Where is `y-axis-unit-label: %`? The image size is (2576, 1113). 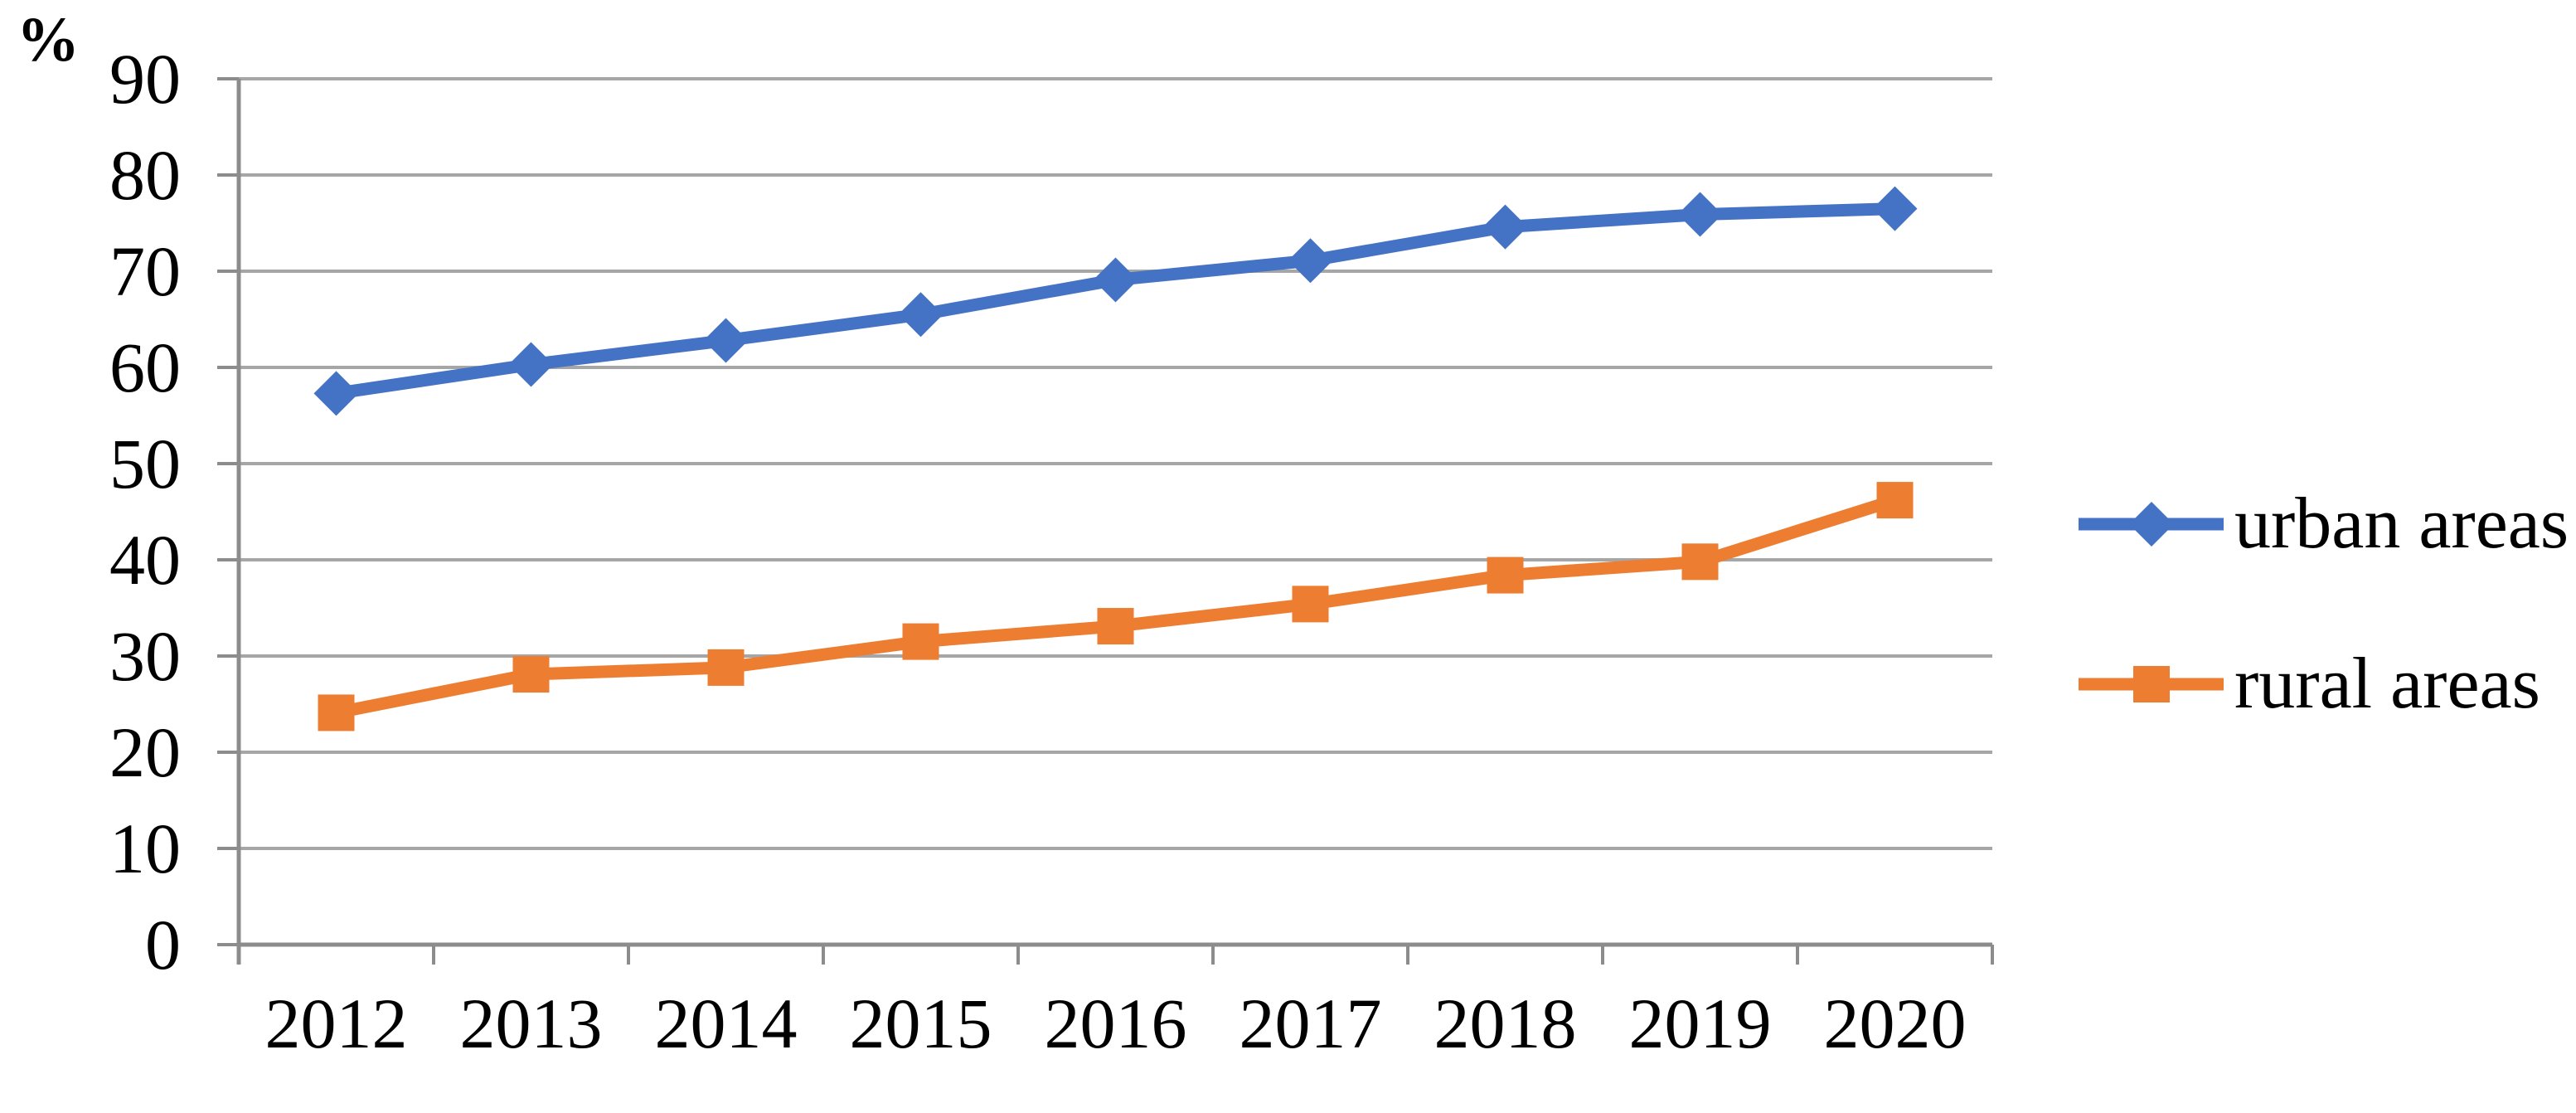
y-axis-unit-label: % is located at coordinates (48, 40).